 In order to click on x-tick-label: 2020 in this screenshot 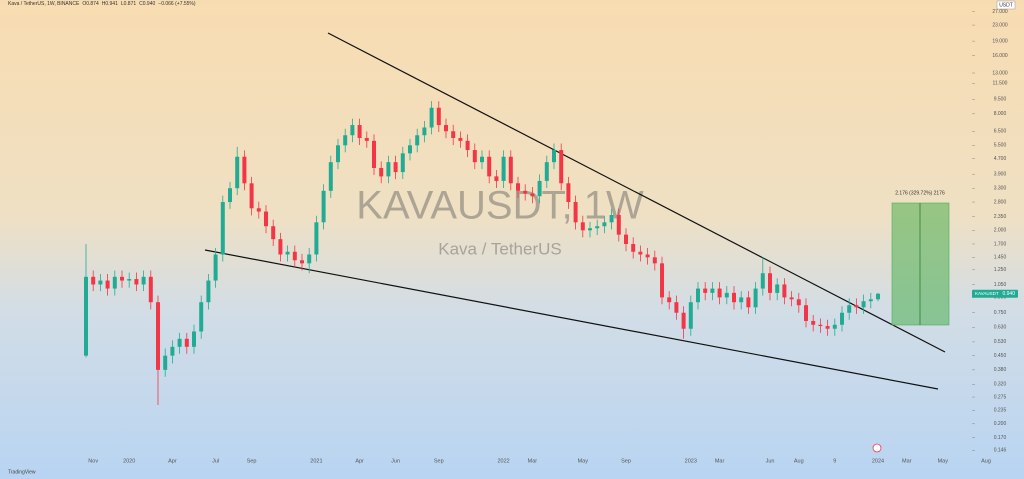, I will do `click(129, 461)`.